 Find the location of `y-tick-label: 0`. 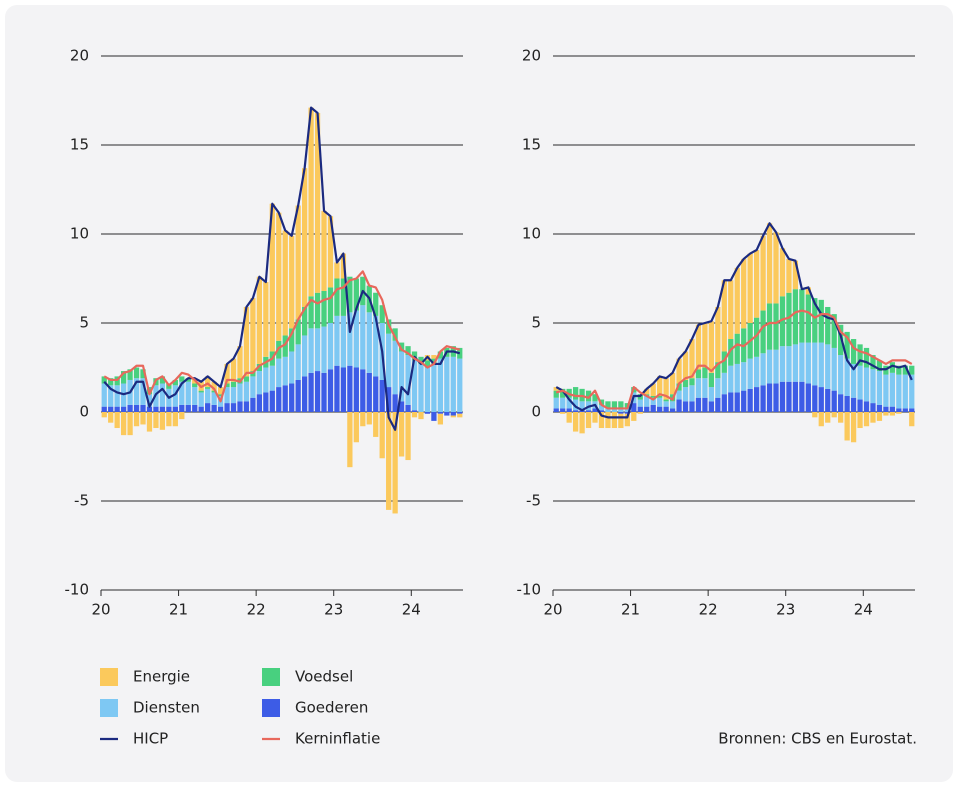

y-tick-label: 0 is located at coordinates (536, 412).